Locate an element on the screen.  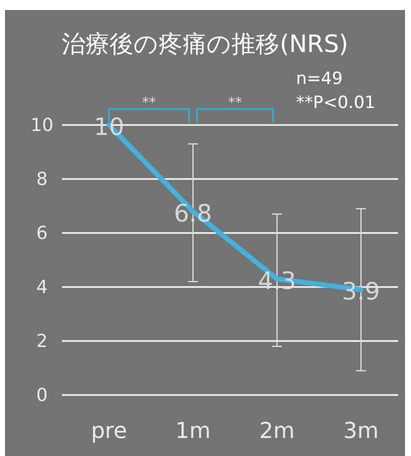
x-tick-label: 3m is located at coordinates (361, 431).